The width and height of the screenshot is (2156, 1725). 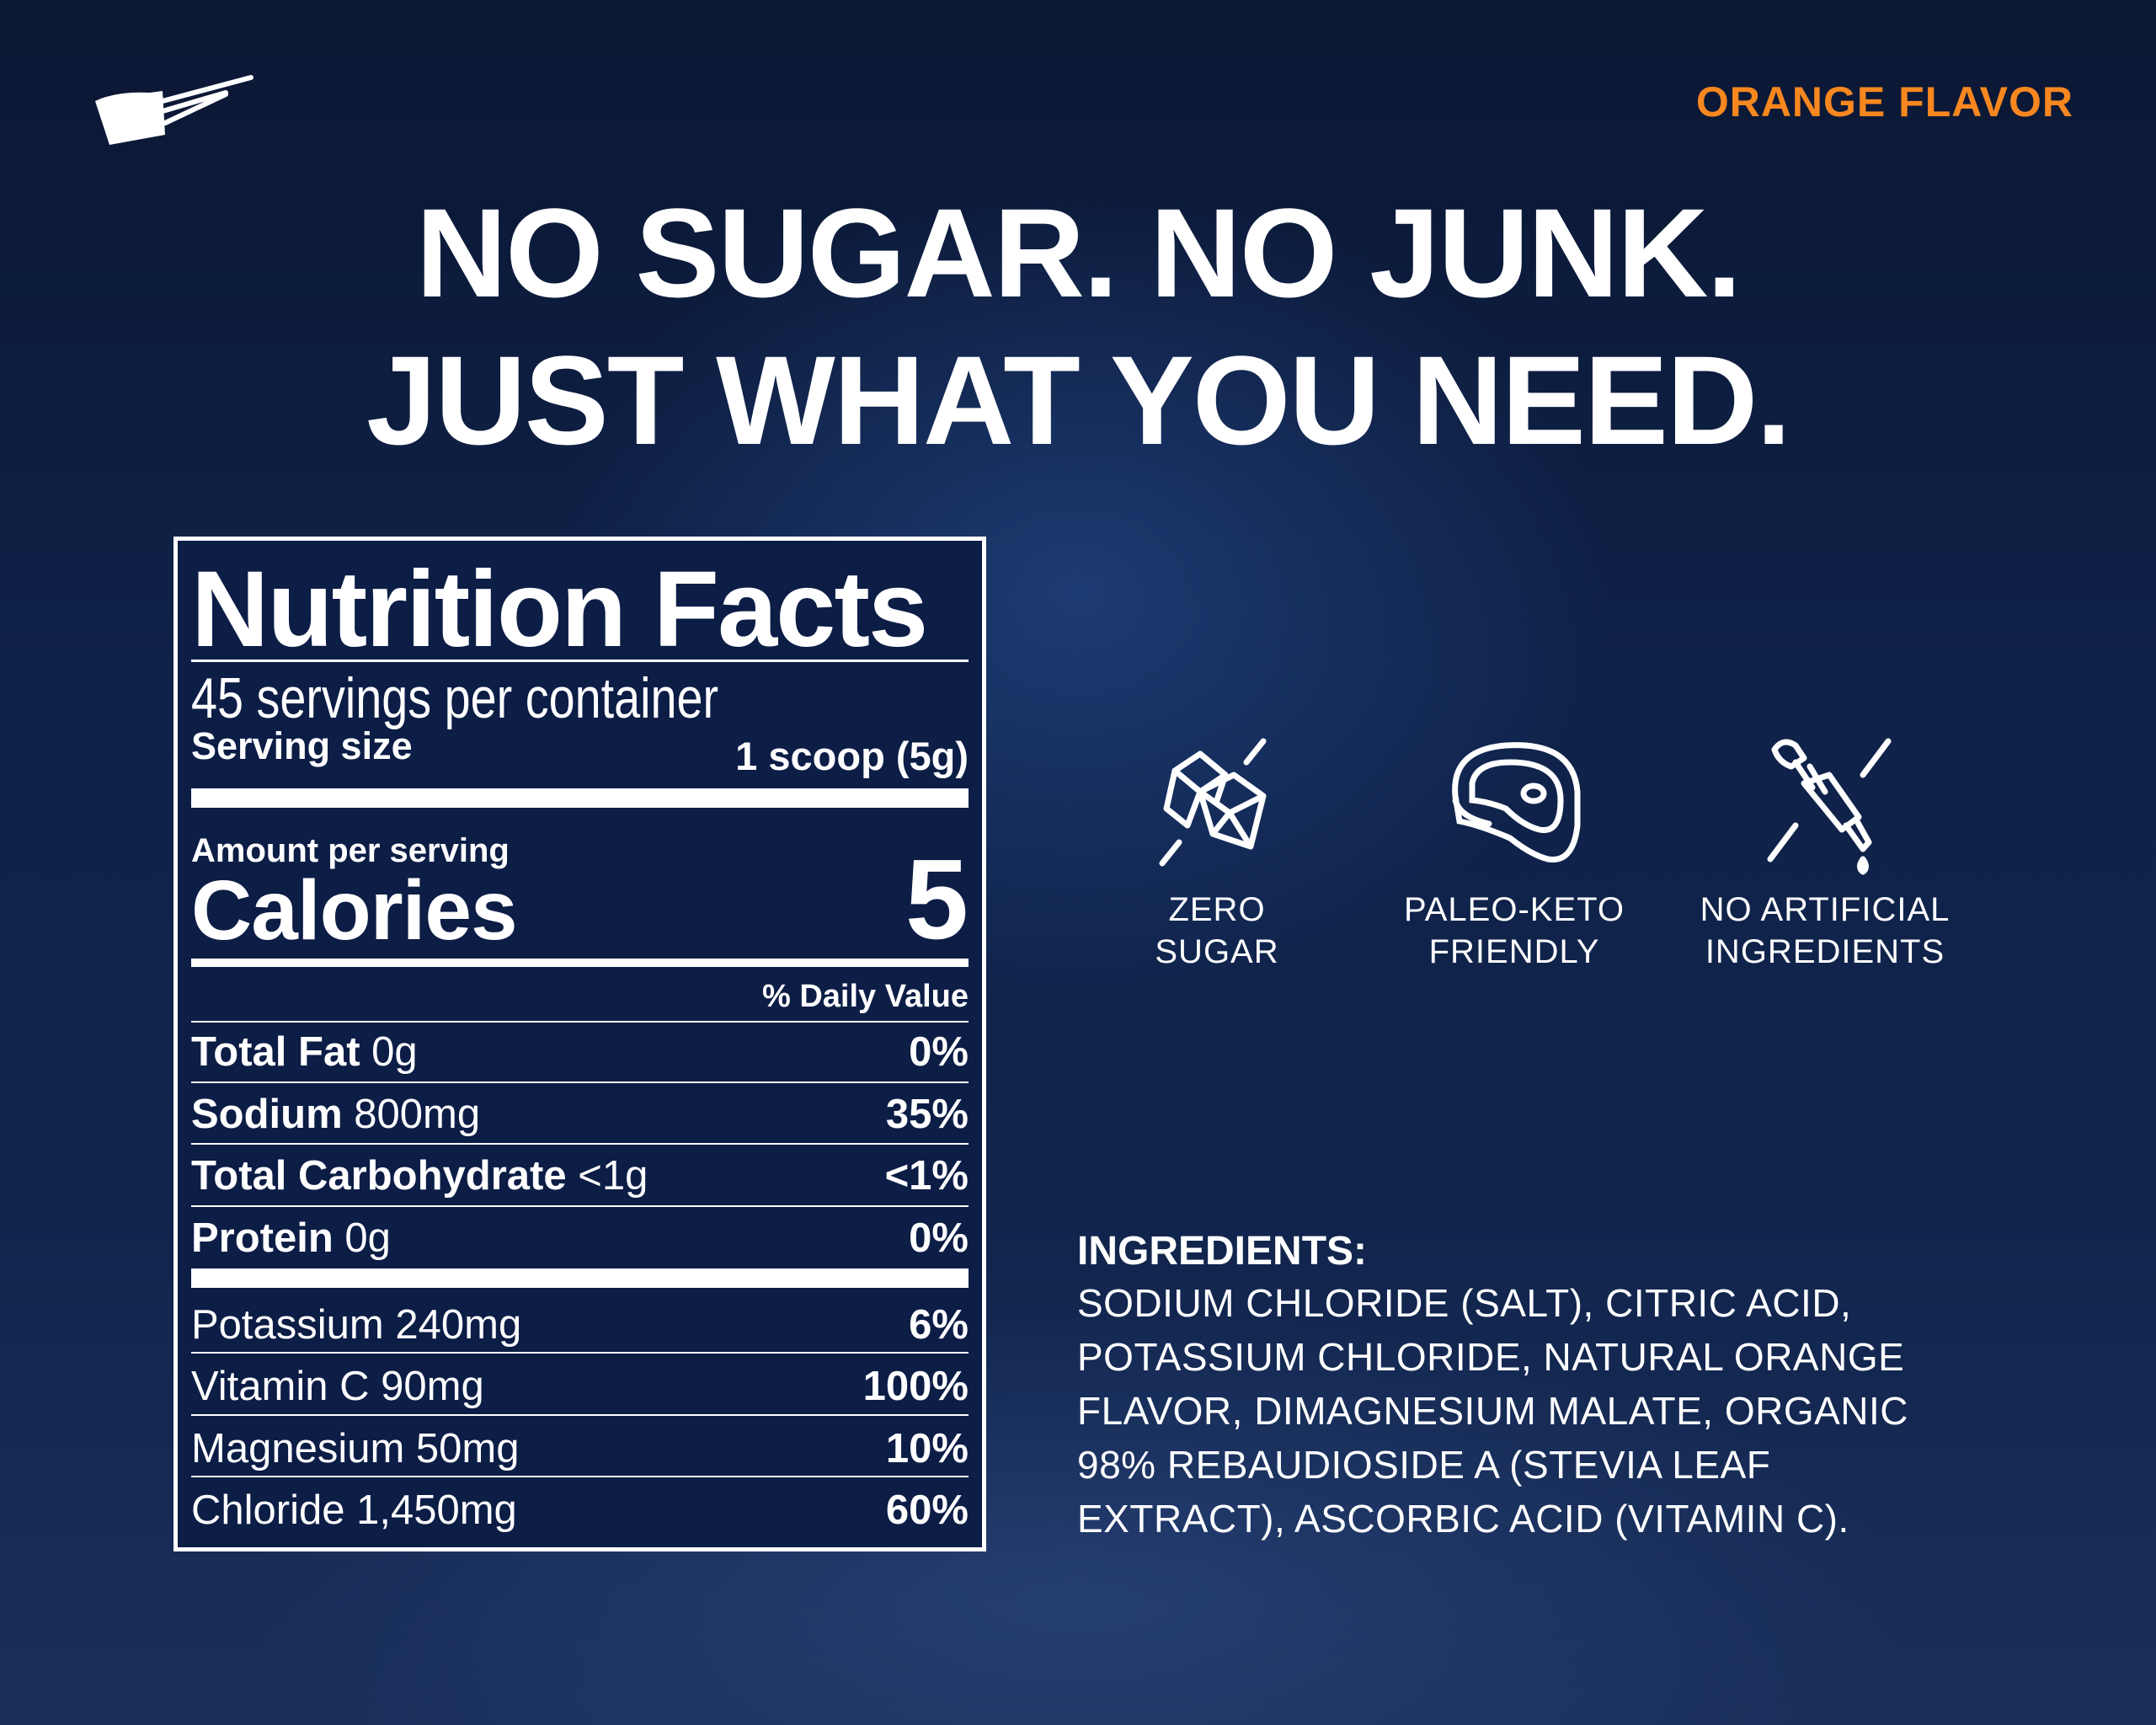 What do you see at coordinates (350, 850) in the screenshot?
I see `amount-per-serving-label: Amount per serving` at bounding box center [350, 850].